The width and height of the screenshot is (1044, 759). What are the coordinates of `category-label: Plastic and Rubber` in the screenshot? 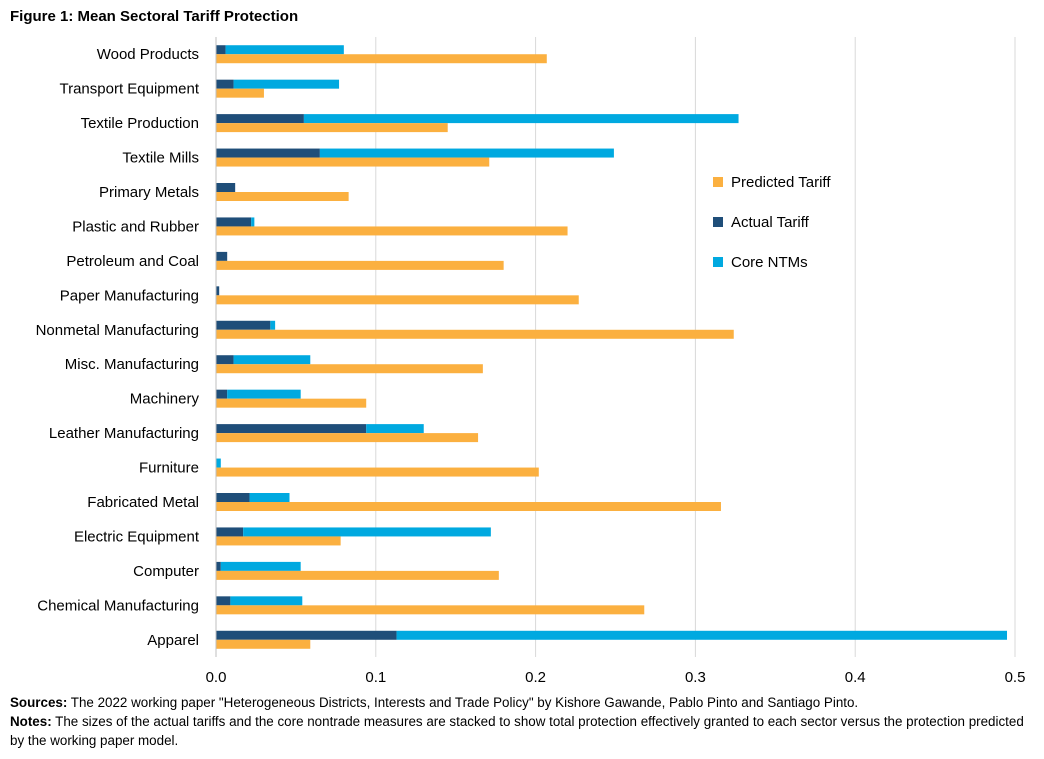 It's located at (135, 226).